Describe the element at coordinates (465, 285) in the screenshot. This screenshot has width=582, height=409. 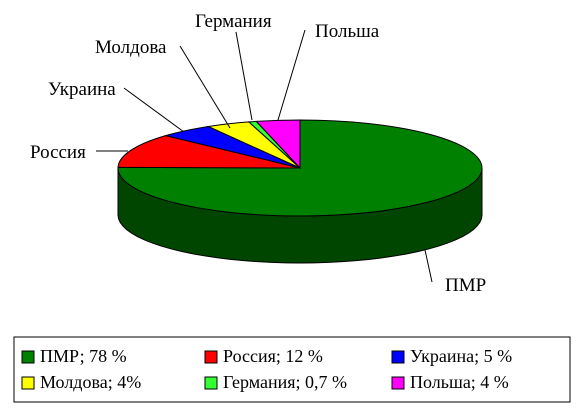
I see `slice-label-0: ПМР` at that location.